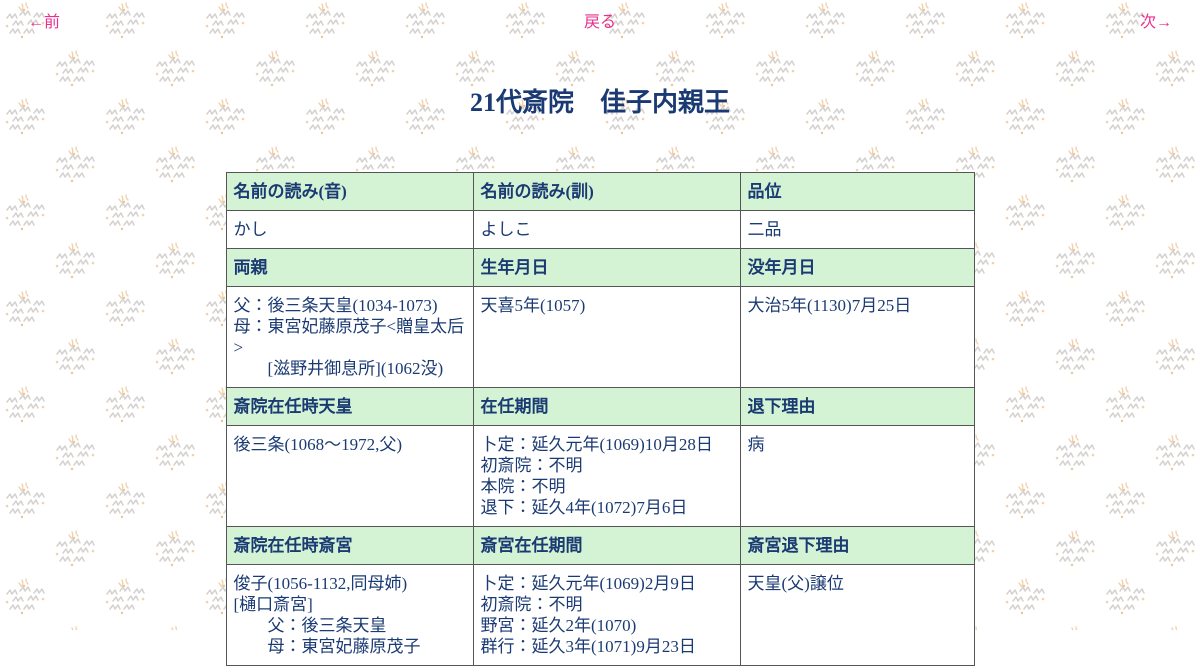 This screenshot has height=666, width=1200. I want to click on top-navigation: ←前 戻る 次→, so click(600, 16).